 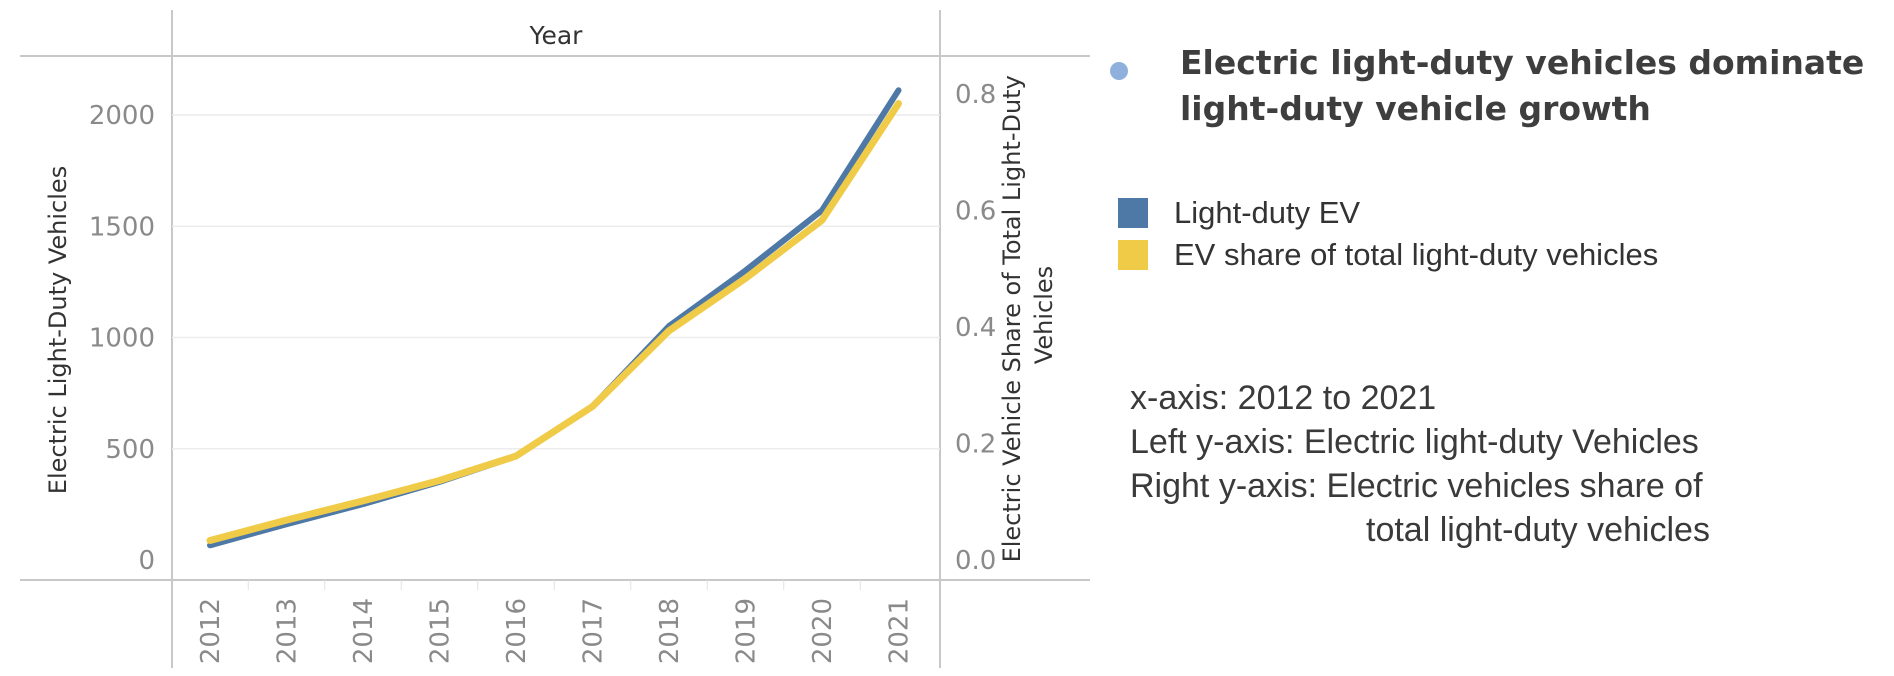 I want to click on right-axis-ticks: 0.0 0.2 0.4 0.6 0.8, so click(x=975, y=328).